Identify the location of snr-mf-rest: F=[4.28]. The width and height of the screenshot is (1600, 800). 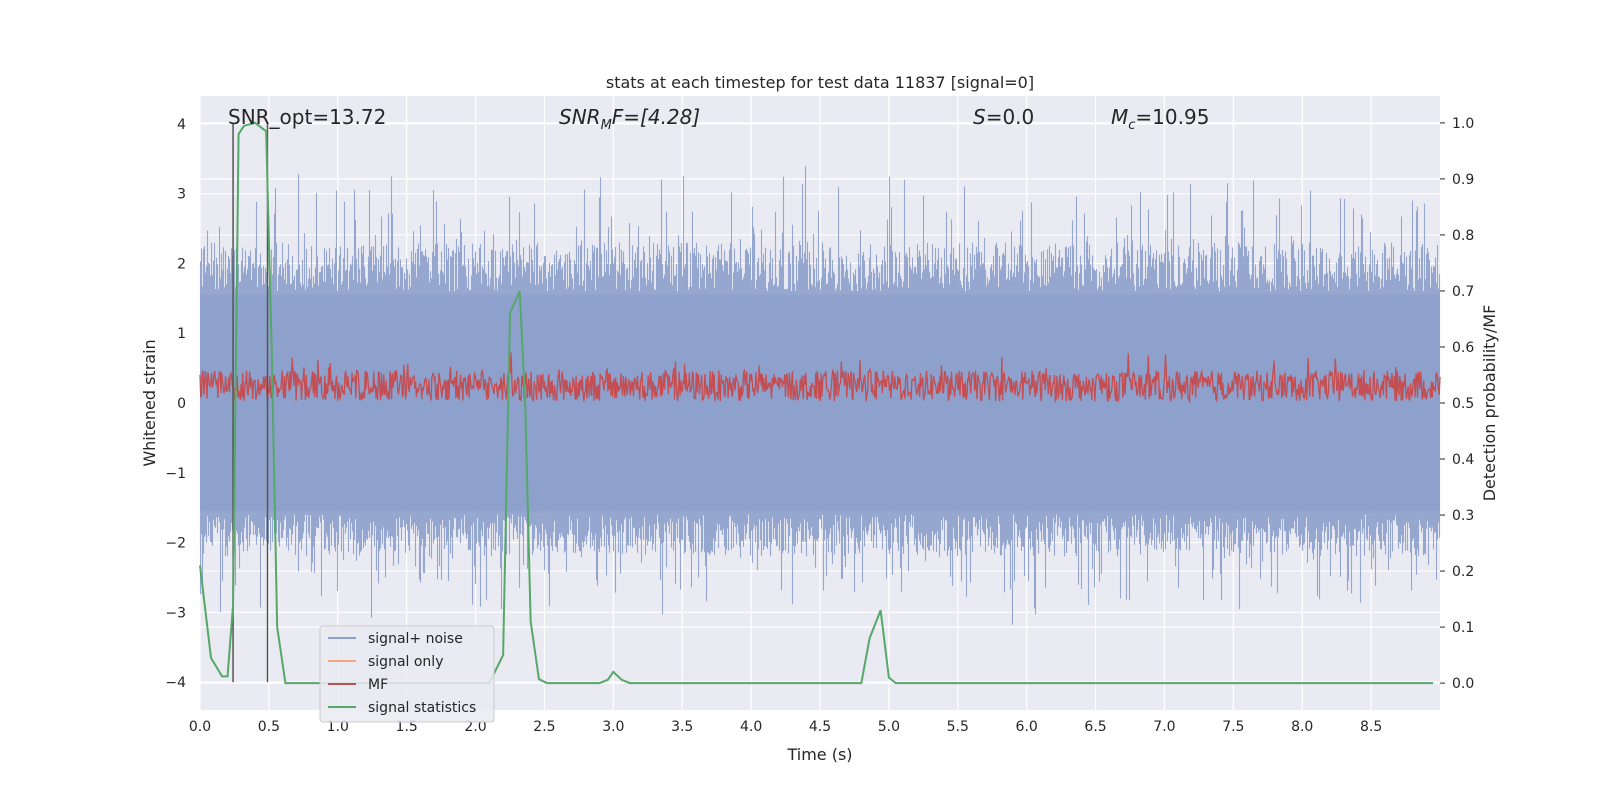
(656, 117).